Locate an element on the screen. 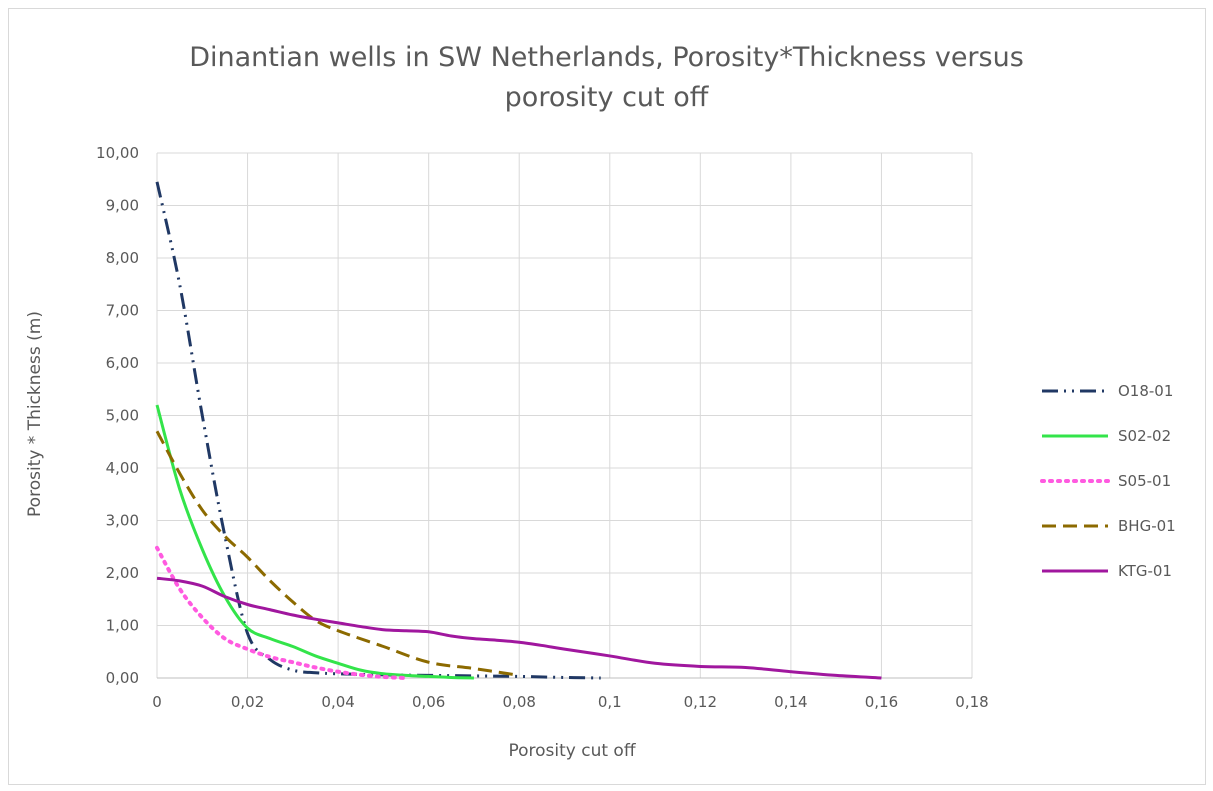 This screenshot has width=1213, height=791. y-axis-label: Porosity * Thickness (m) is located at coordinates (35, 414).